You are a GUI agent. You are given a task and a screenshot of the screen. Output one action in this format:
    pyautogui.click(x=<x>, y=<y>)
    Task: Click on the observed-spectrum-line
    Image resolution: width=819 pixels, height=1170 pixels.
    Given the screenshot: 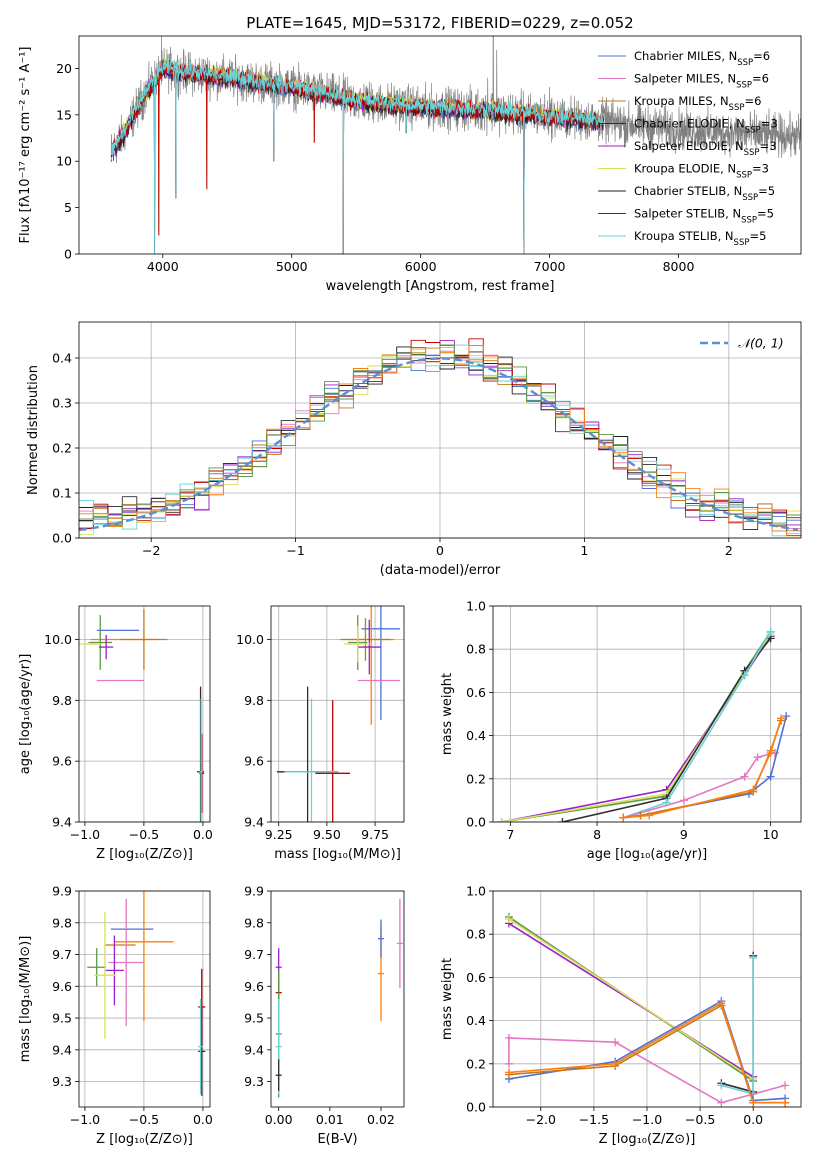 What is the action you would take?
    pyautogui.click(x=455, y=100)
    